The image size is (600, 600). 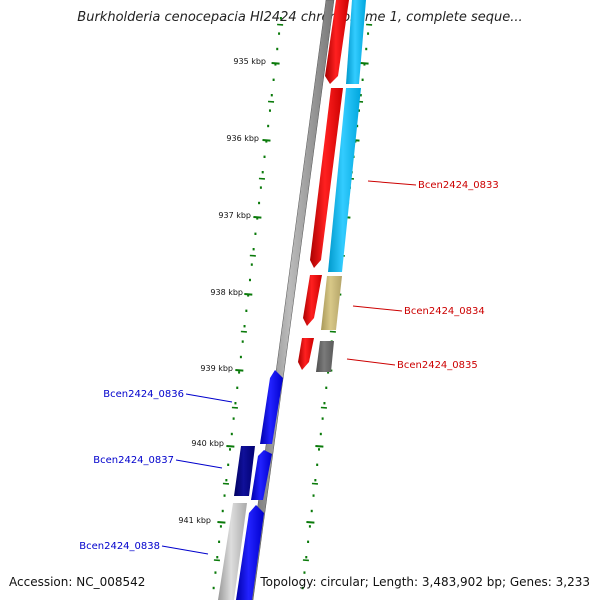 What do you see at coordinates (143, 394) in the screenshot?
I see `gene-label-0836: Bcen2424_0836` at bounding box center [143, 394].